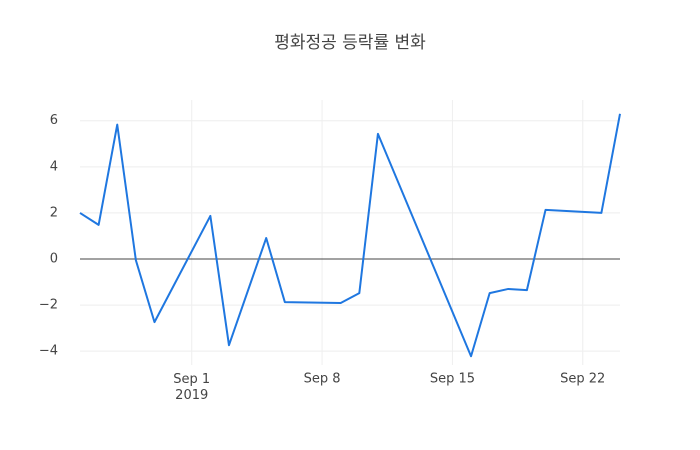 The height and width of the screenshot is (450, 700). What do you see at coordinates (54, 212) in the screenshot?
I see `y-tick-label: 2` at bounding box center [54, 212].